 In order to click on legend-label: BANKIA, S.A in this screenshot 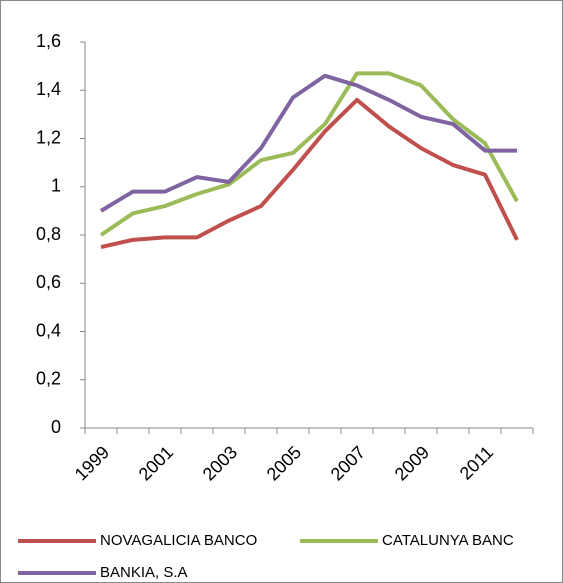, I will do `click(144, 572)`.